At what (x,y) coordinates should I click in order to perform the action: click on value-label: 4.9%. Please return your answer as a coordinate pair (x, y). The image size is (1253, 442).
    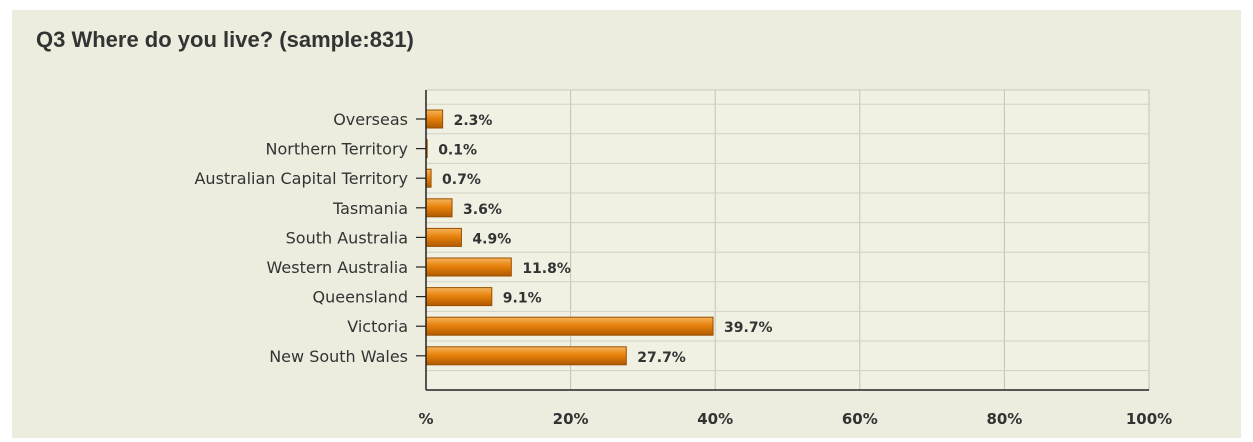
    Looking at the image, I should click on (491, 239).